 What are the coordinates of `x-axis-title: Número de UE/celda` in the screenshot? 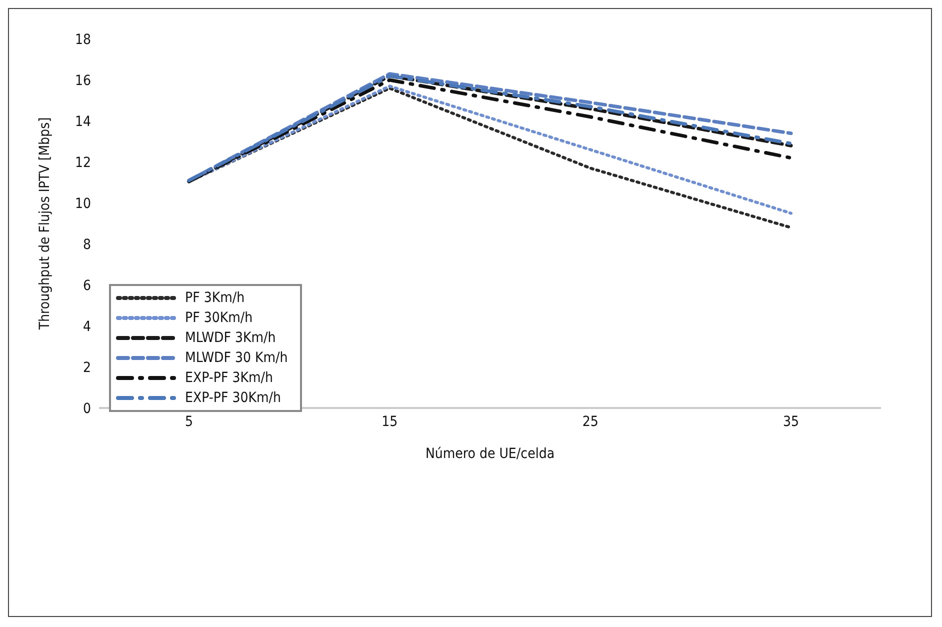 It's located at (490, 454).